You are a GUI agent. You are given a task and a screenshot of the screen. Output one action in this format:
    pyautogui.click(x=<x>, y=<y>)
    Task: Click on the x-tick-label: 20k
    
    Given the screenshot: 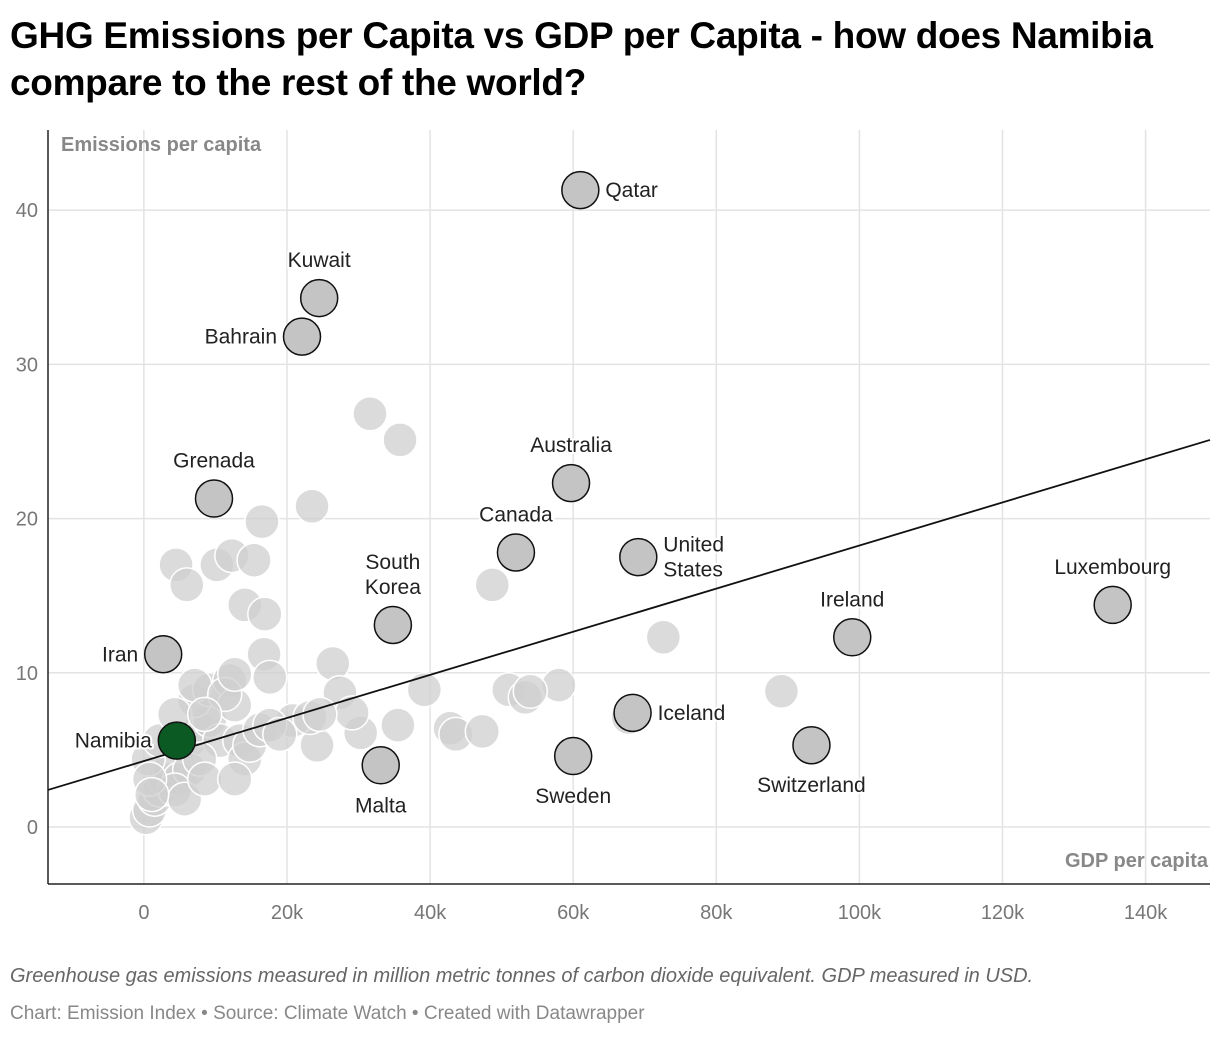 What is the action you would take?
    pyautogui.click(x=287, y=913)
    